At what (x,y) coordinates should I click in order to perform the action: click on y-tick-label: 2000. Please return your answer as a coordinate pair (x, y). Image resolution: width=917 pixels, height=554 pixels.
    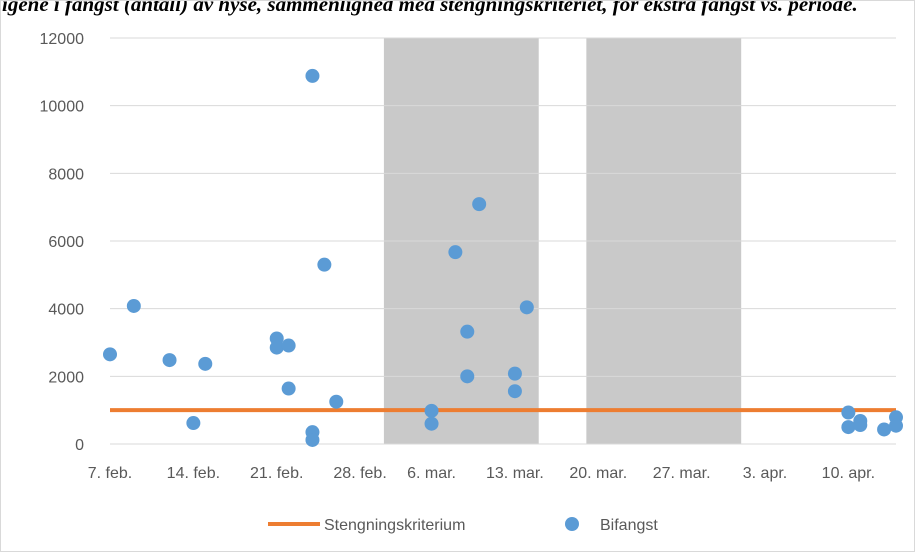
    Looking at the image, I should click on (66, 377).